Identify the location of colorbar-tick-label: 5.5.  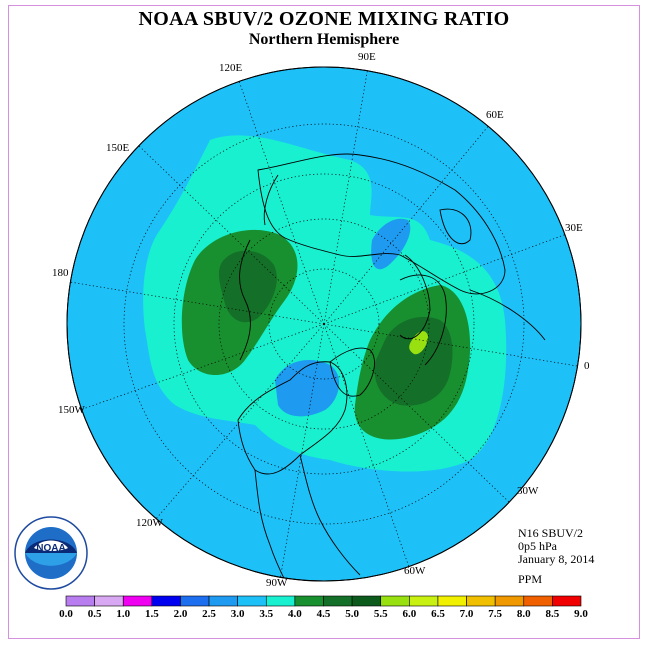
(380, 614).